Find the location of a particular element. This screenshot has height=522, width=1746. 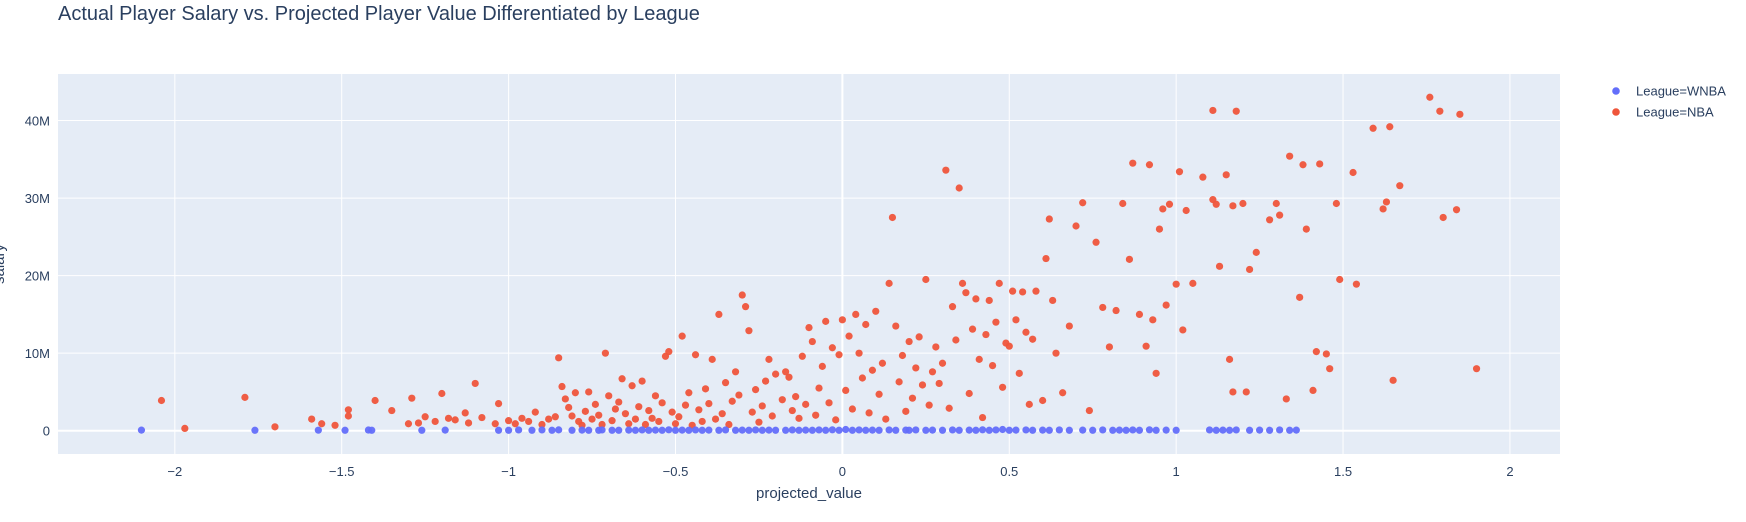

legend-item: League=WNBA is located at coordinates (1669, 91).